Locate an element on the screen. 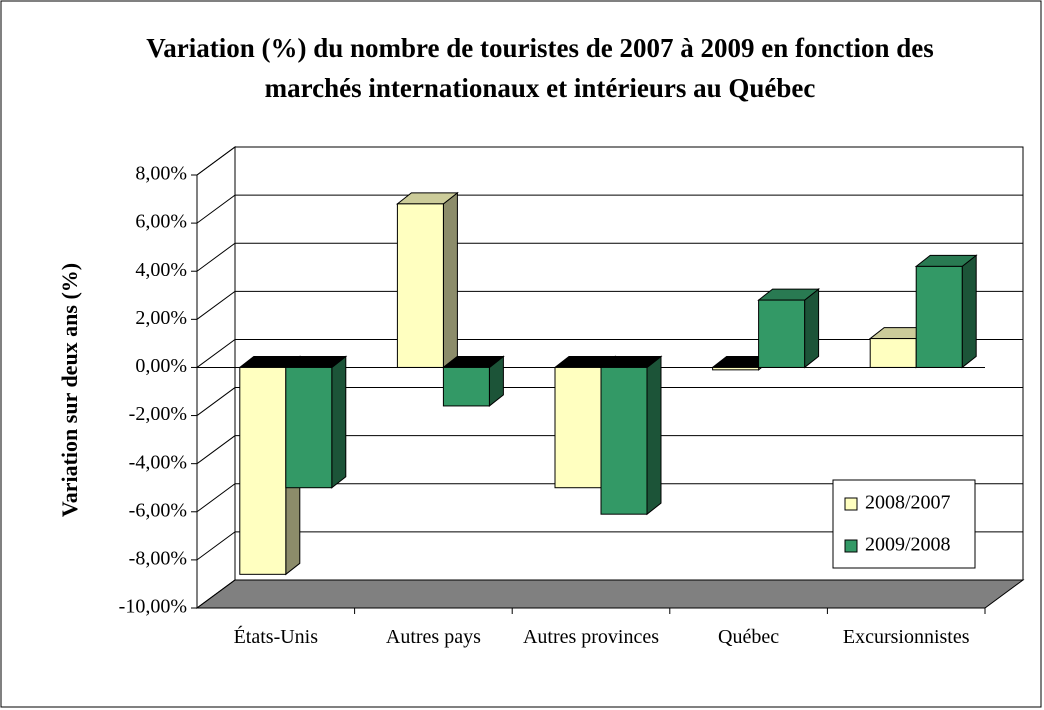  floor is located at coordinates (610, 594).